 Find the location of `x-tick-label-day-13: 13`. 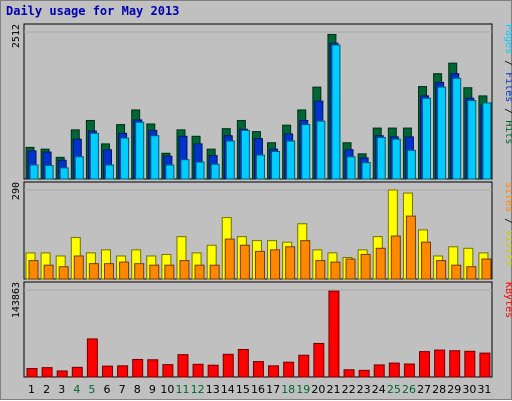

x-tick-label-day-13: 13 is located at coordinates (213, 389).